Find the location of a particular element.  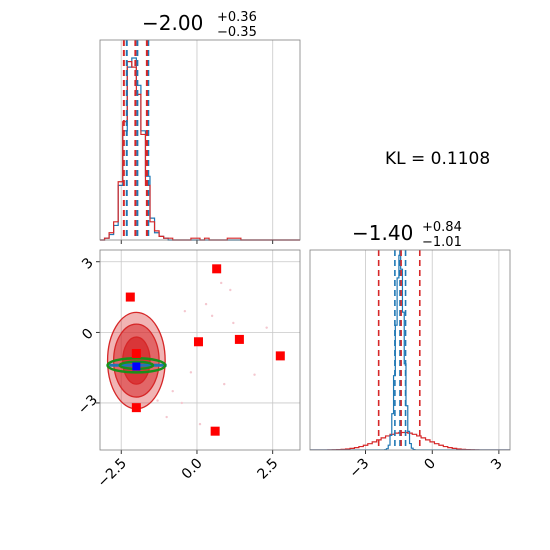

joint-green-contour is located at coordinates (136, 365).